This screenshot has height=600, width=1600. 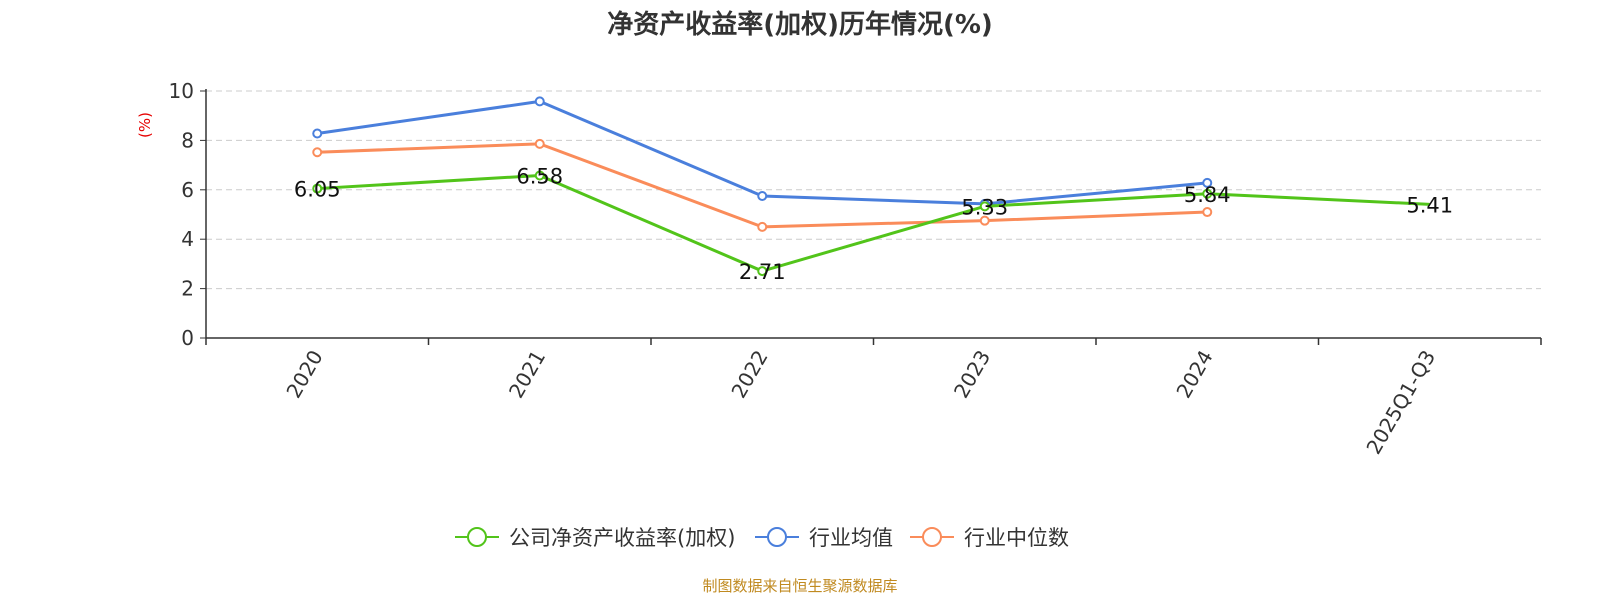 I want to click on data-label: 5.33, so click(x=984, y=207).